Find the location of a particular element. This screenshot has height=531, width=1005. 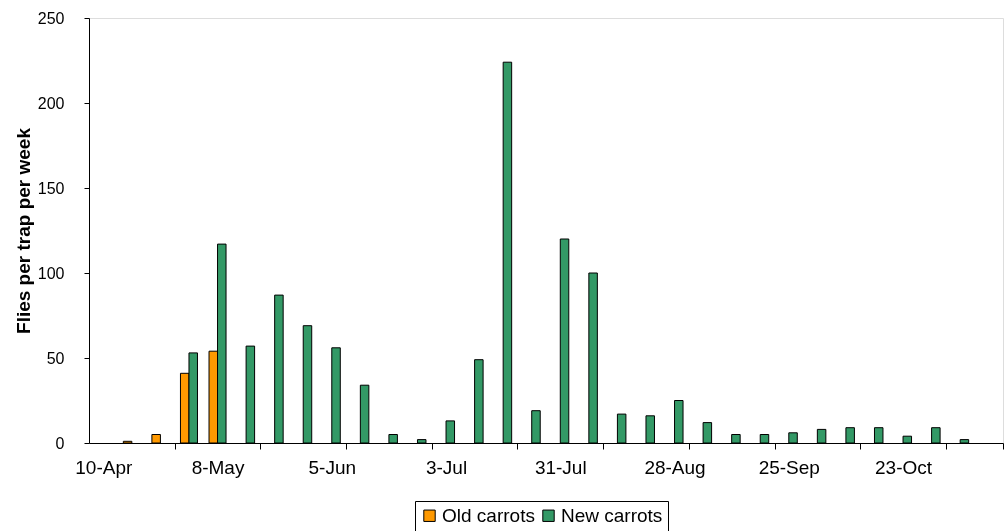

y-tick-label: 50 is located at coordinates (55, 358).